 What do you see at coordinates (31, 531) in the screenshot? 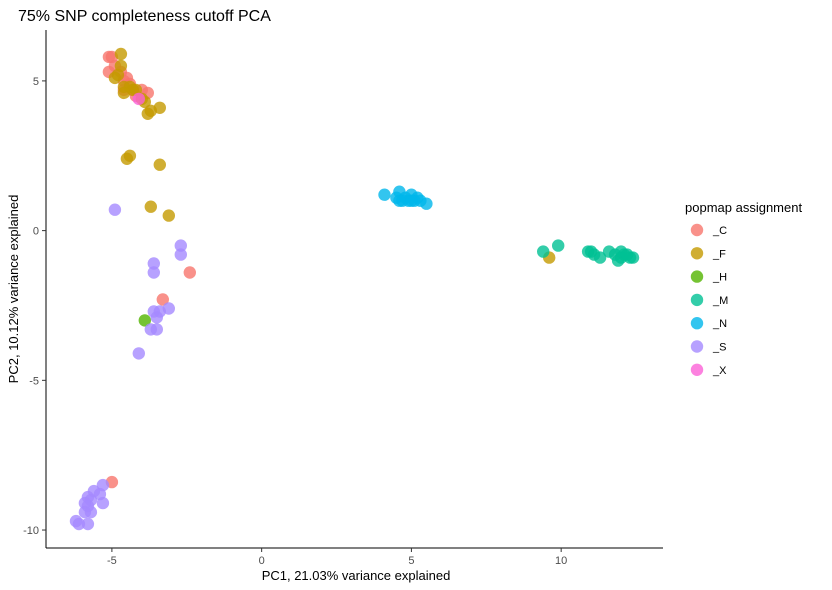
I see `y-tick-label-3: -10` at bounding box center [31, 531].